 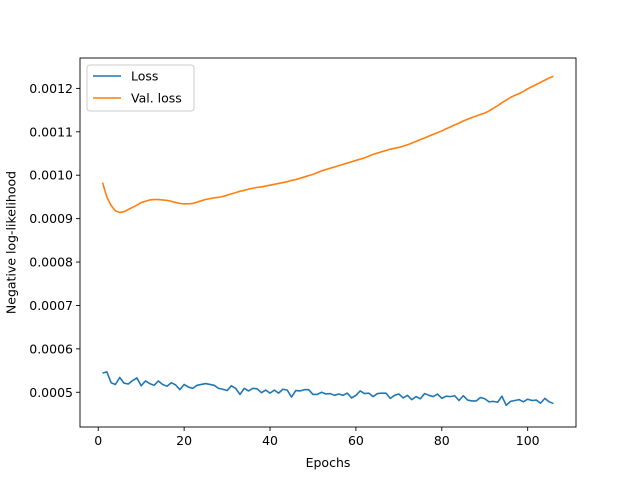 I want to click on x-tick-label: 60, so click(x=356, y=440).